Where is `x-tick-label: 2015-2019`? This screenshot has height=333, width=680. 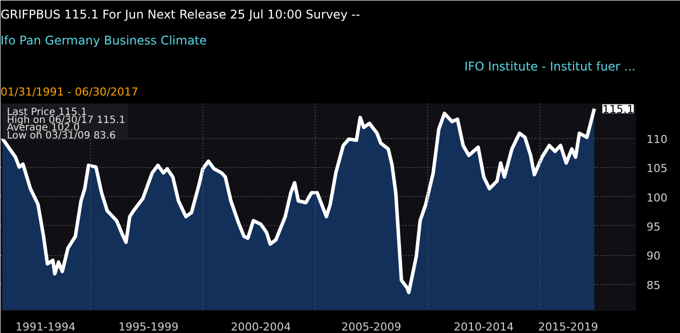 x-tick-label: 2015-2019 is located at coordinates (568, 326).